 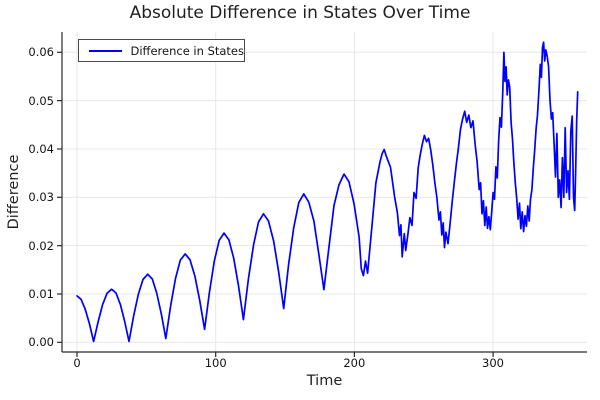 I want to click on legend-line-swatch, so click(x=106, y=50).